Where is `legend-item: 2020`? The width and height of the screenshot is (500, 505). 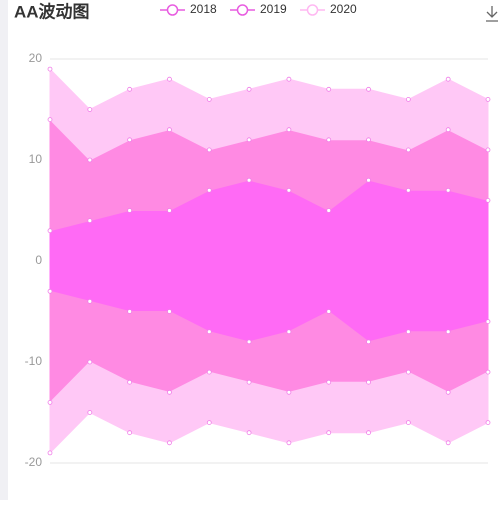 legend-item: 2020 is located at coordinates (328, 9).